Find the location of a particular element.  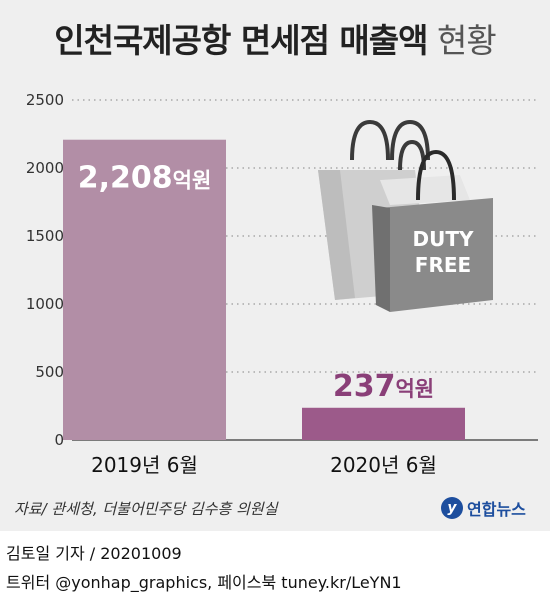

credit-author-date: 김토일 기자 / 20201009 is located at coordinates (94, 553).